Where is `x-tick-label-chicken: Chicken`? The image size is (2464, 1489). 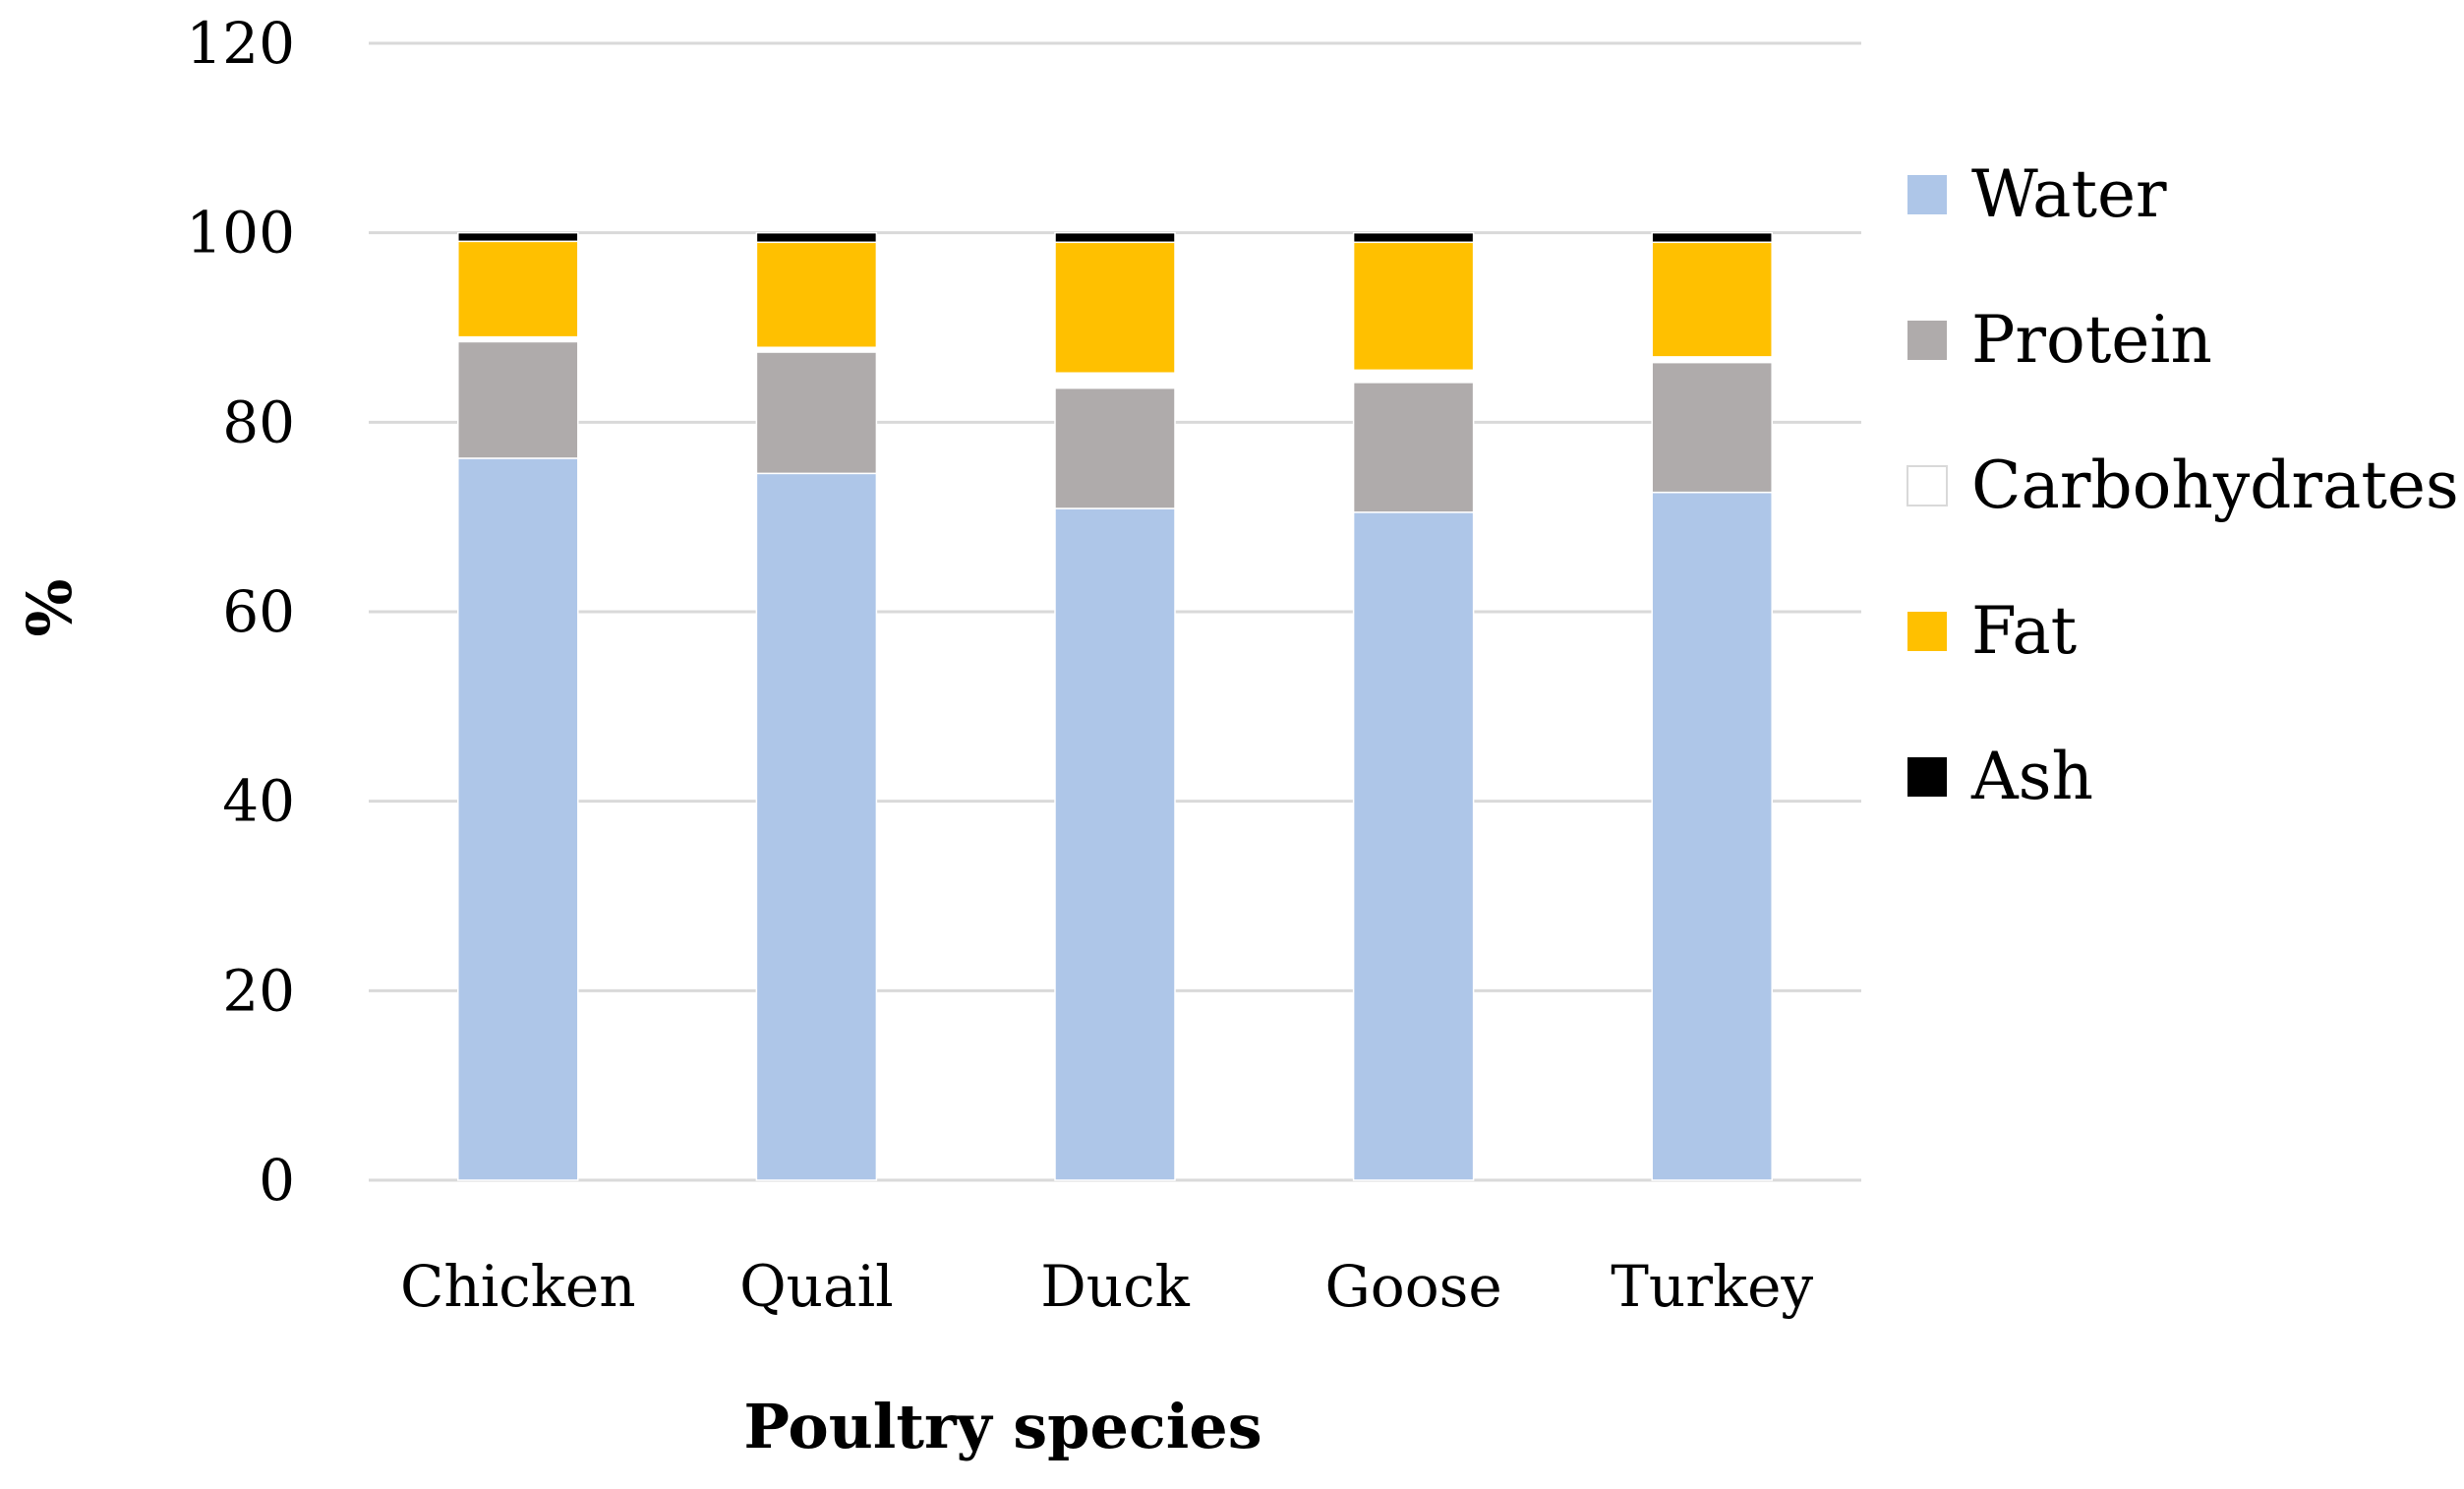
x-tick-label-chicken: Chicken is located at coordinates (518, 1286).